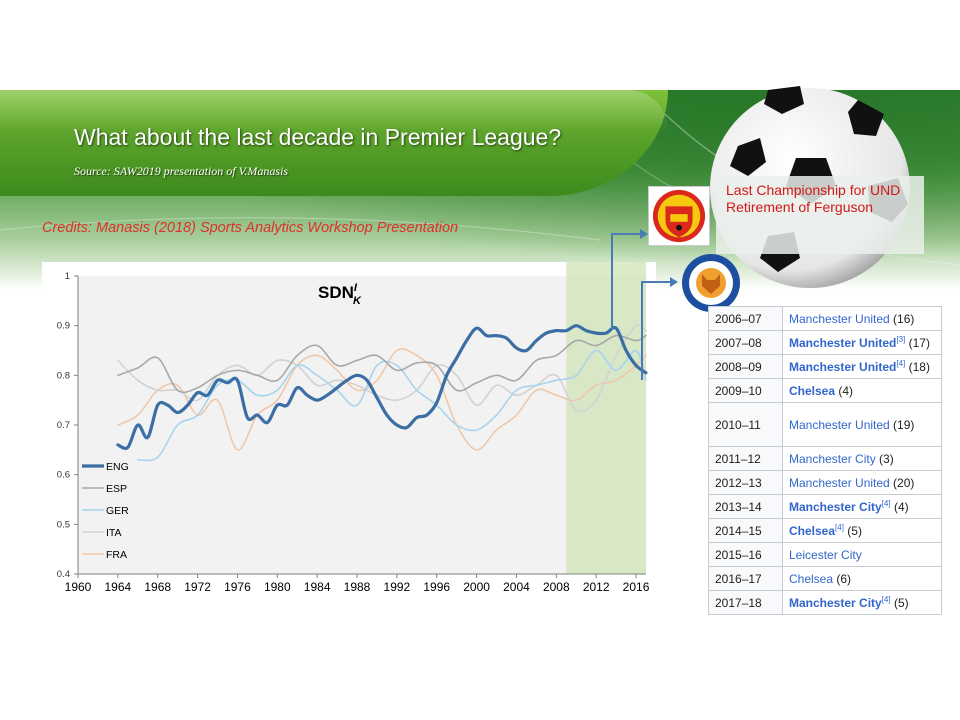 The width and height of the screenshot is (960, 720). Describe the element at coordinates (745, 482) in the screenshot. I see `season-cell: 2012–13` at that location.